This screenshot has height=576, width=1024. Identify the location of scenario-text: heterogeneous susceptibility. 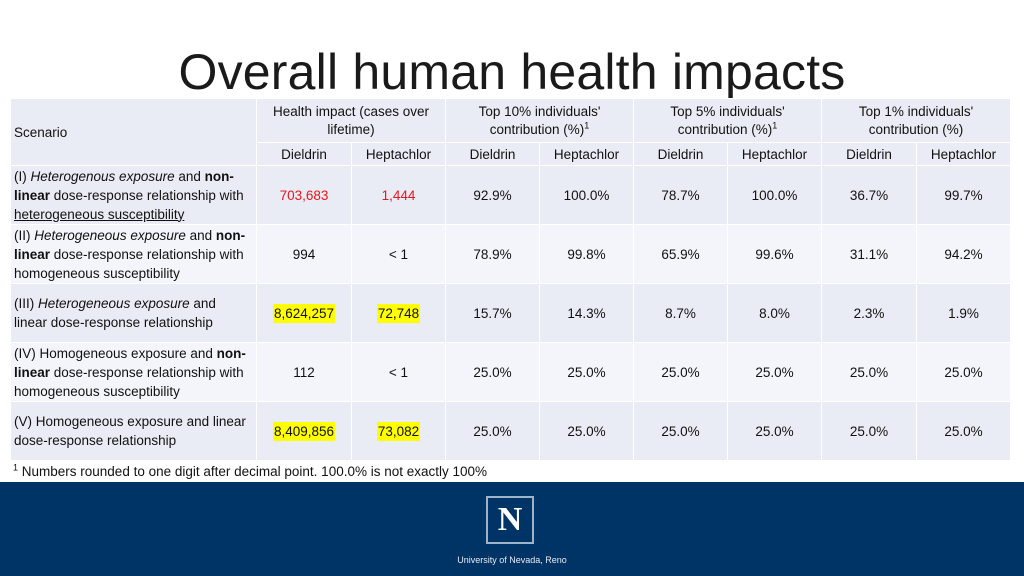
(99, 214).